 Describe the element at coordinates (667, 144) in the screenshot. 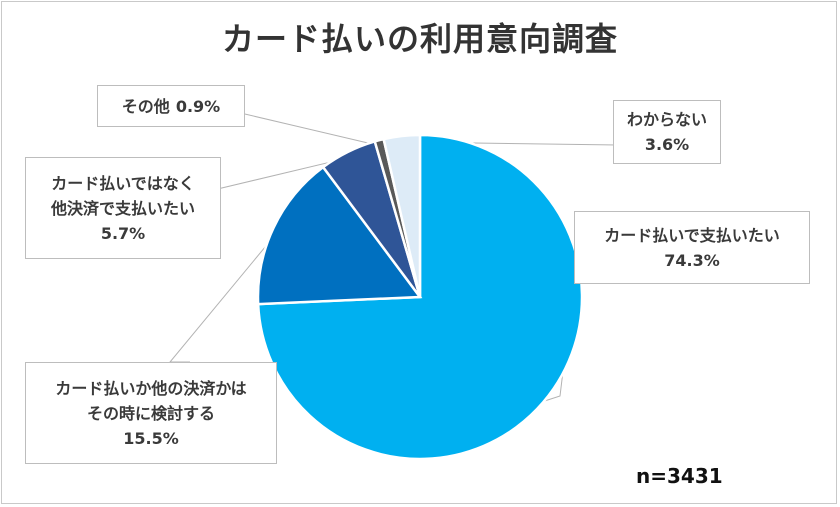

I see `data-label-percent: 3.6%` at that location.